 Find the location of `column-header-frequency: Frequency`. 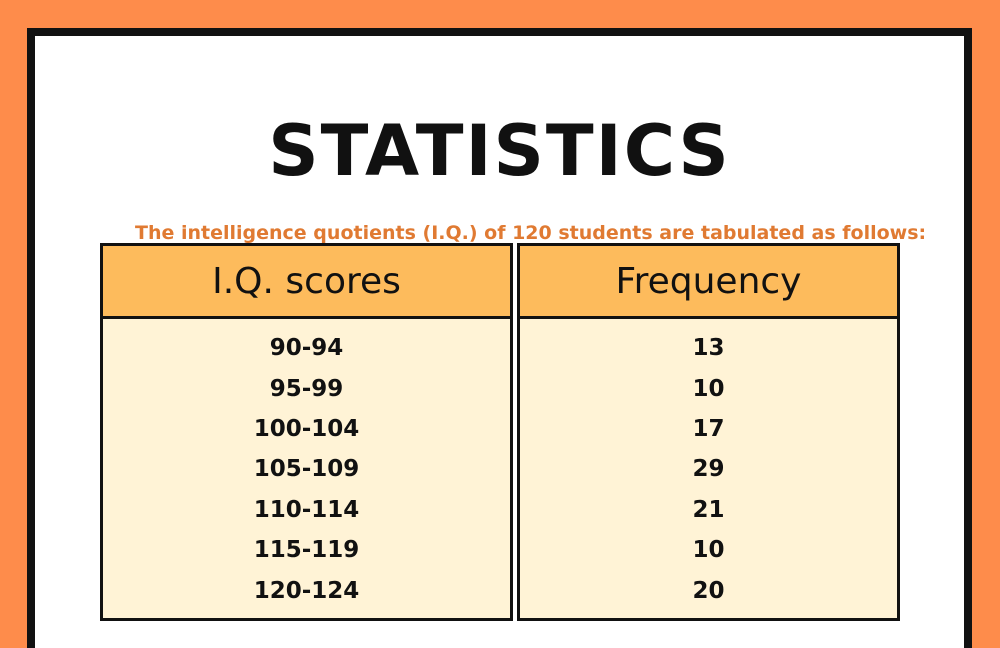

column-header-frequency: Frequency is located at coordinates (708, 282).